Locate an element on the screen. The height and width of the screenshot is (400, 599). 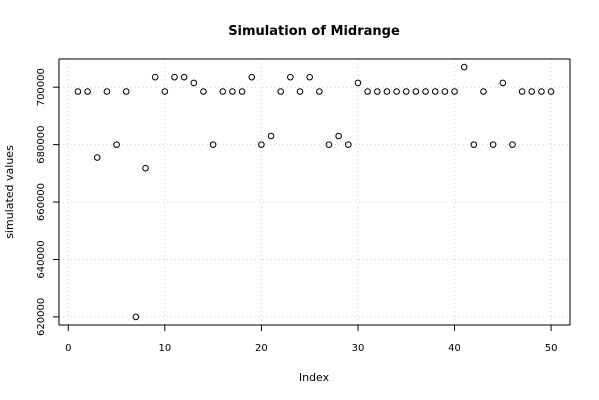
y-axis-label: simulated values is located at coordinates (9, 192).